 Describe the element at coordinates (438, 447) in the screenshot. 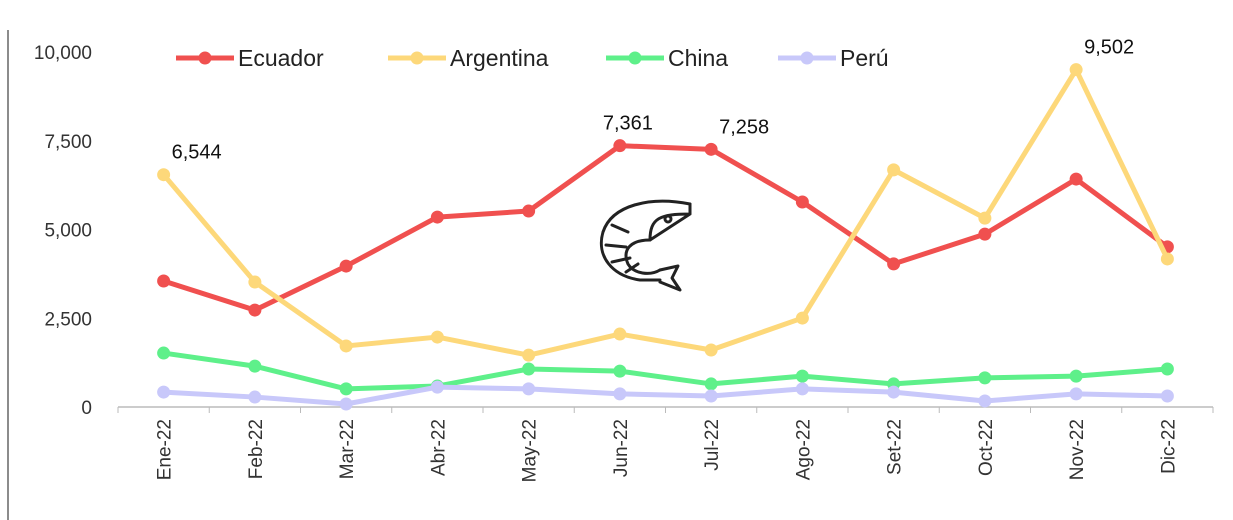

I see `x-tick-label: Abr-22` at that location.